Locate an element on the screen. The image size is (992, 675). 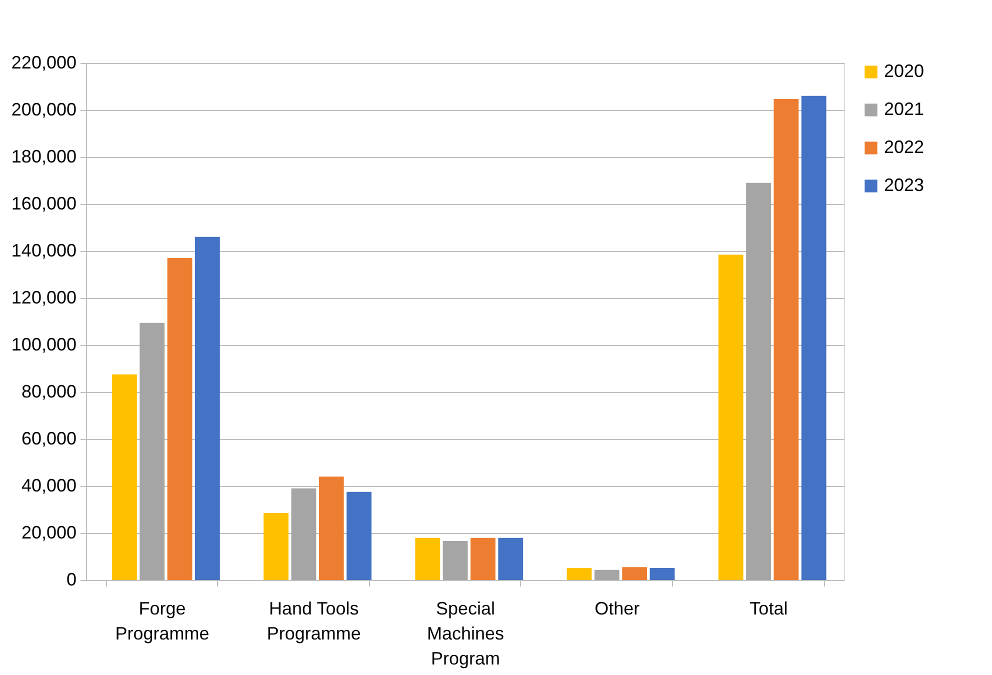
x-tick-label: Hand Tools Programme is located at coordinates (313, 621).